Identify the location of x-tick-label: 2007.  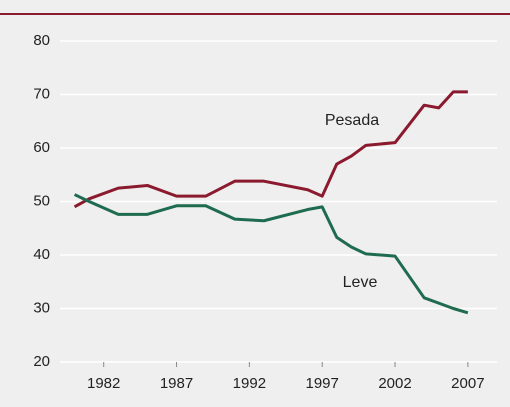
(467, 383).